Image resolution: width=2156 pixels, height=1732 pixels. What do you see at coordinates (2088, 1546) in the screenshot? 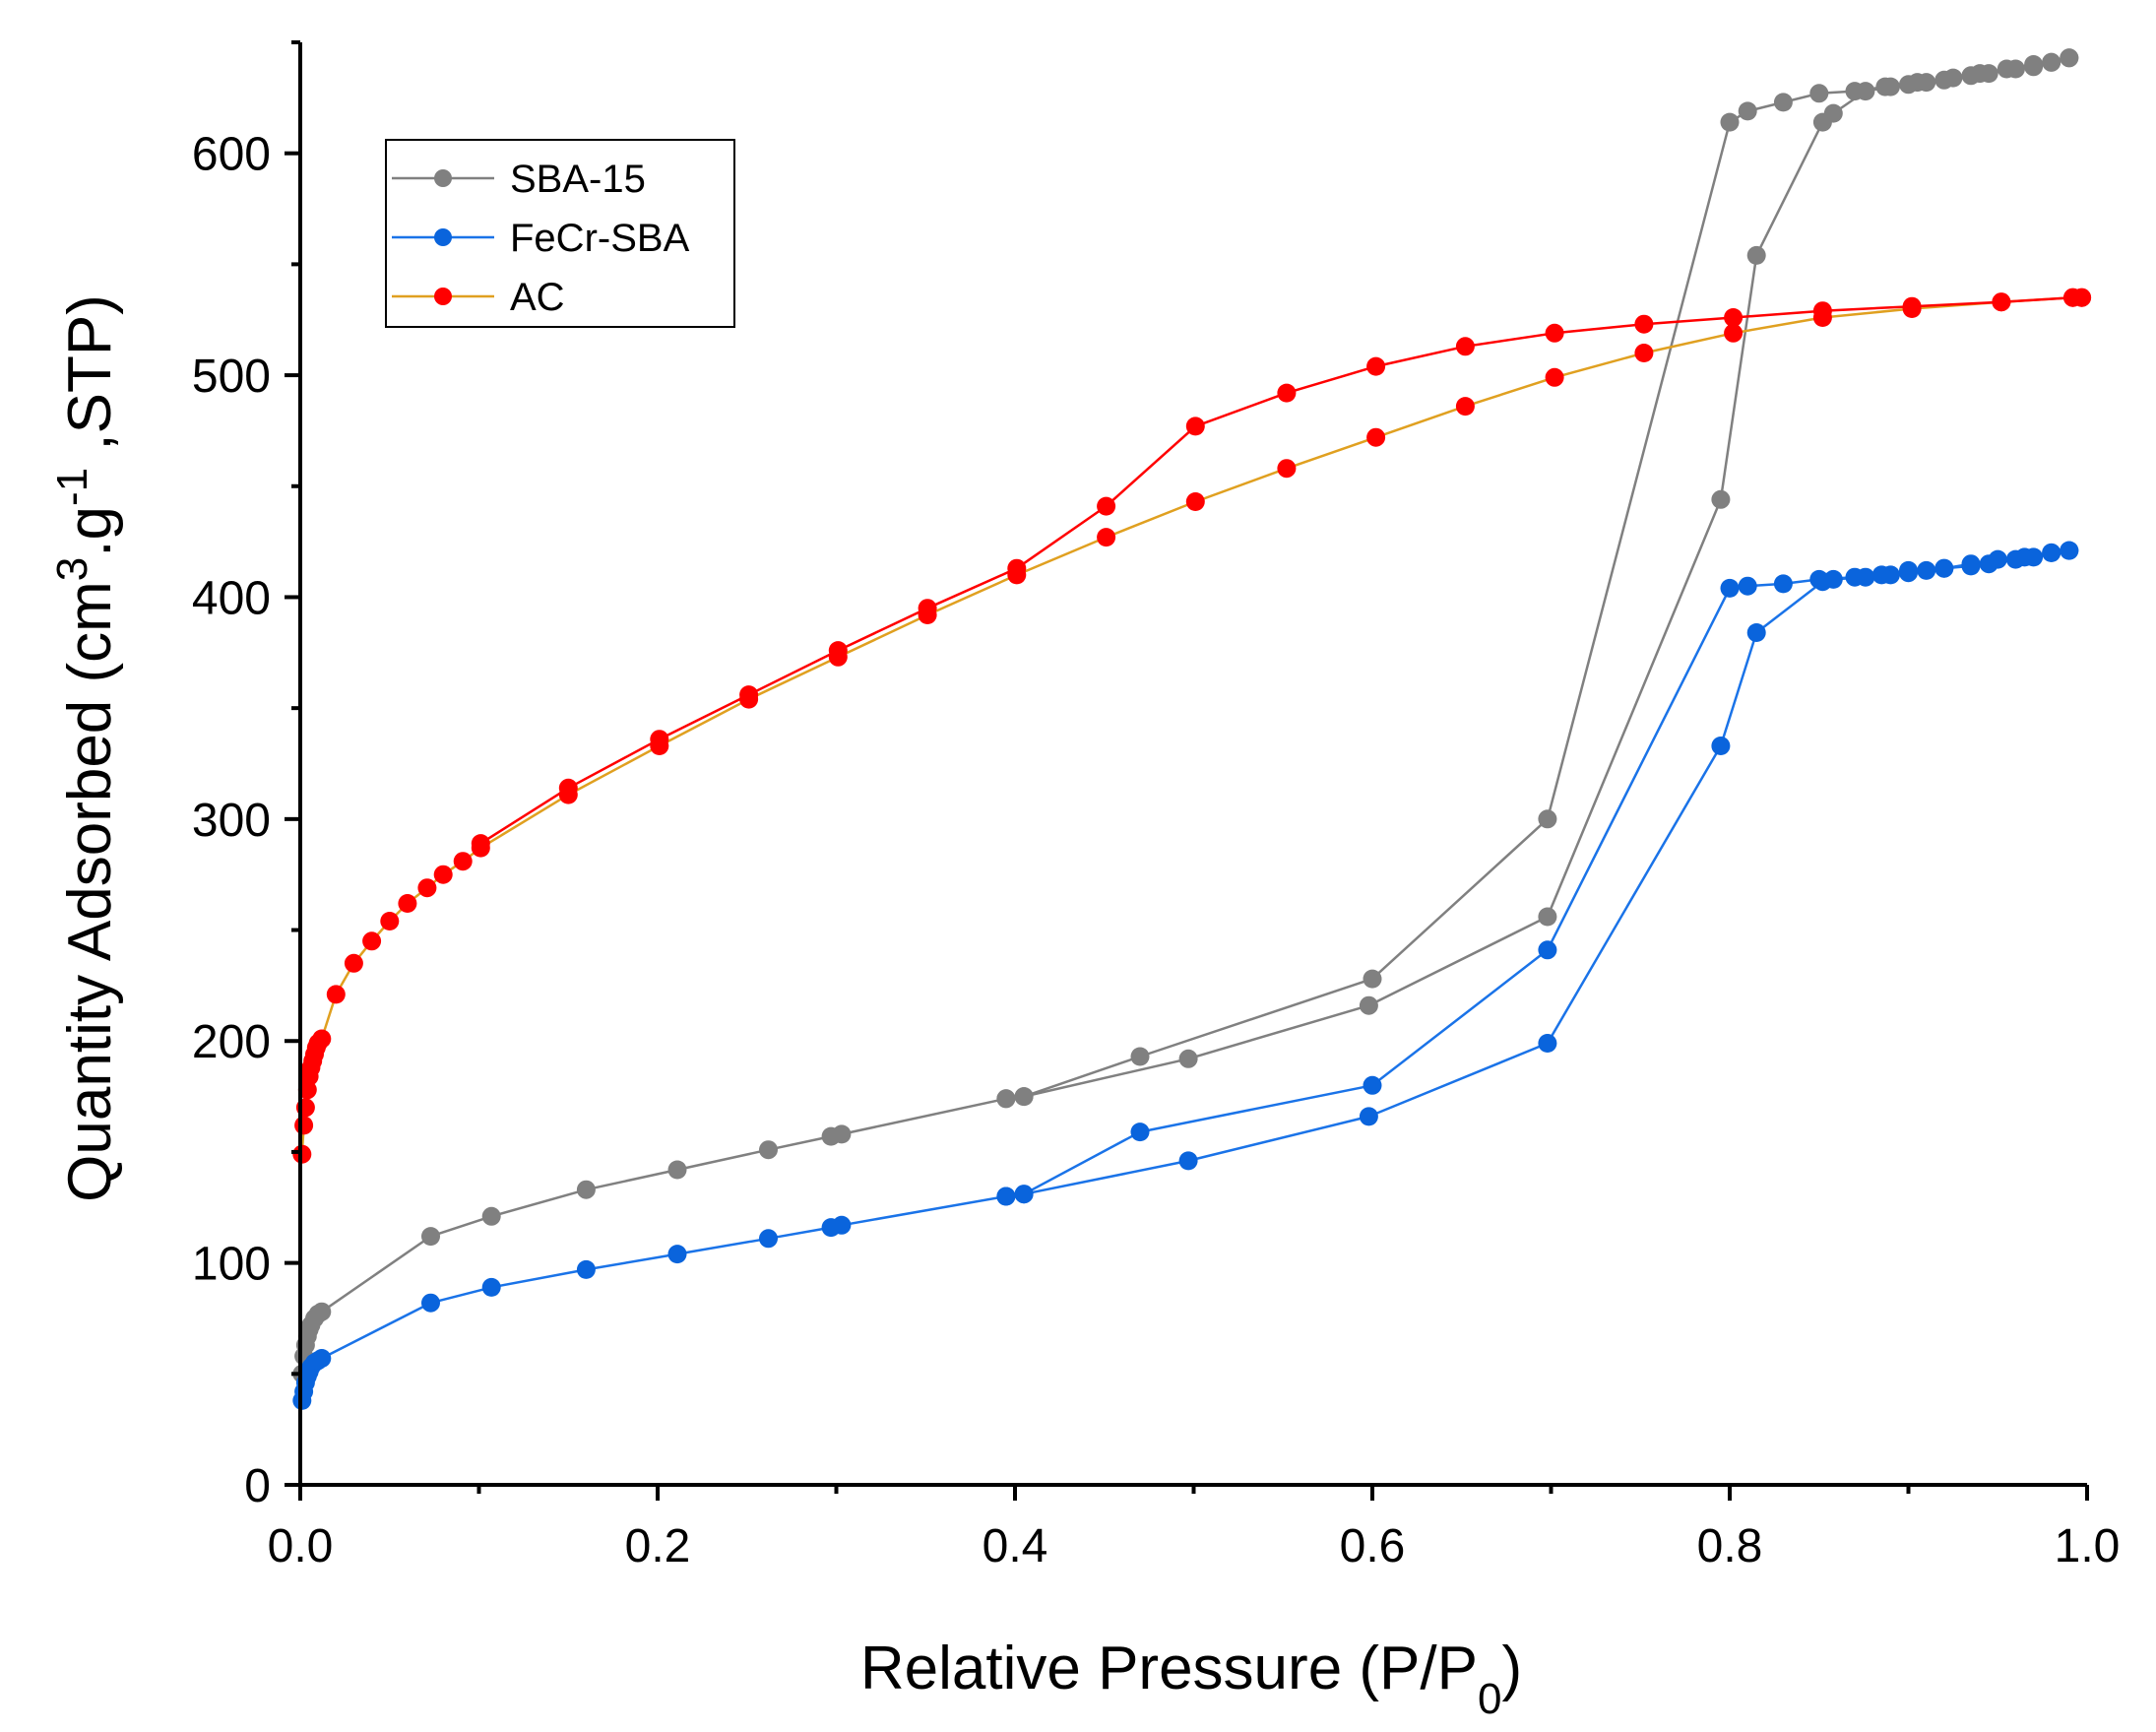
I see `x-tick-label: 1.0` at bounding box center [2088, 1546].